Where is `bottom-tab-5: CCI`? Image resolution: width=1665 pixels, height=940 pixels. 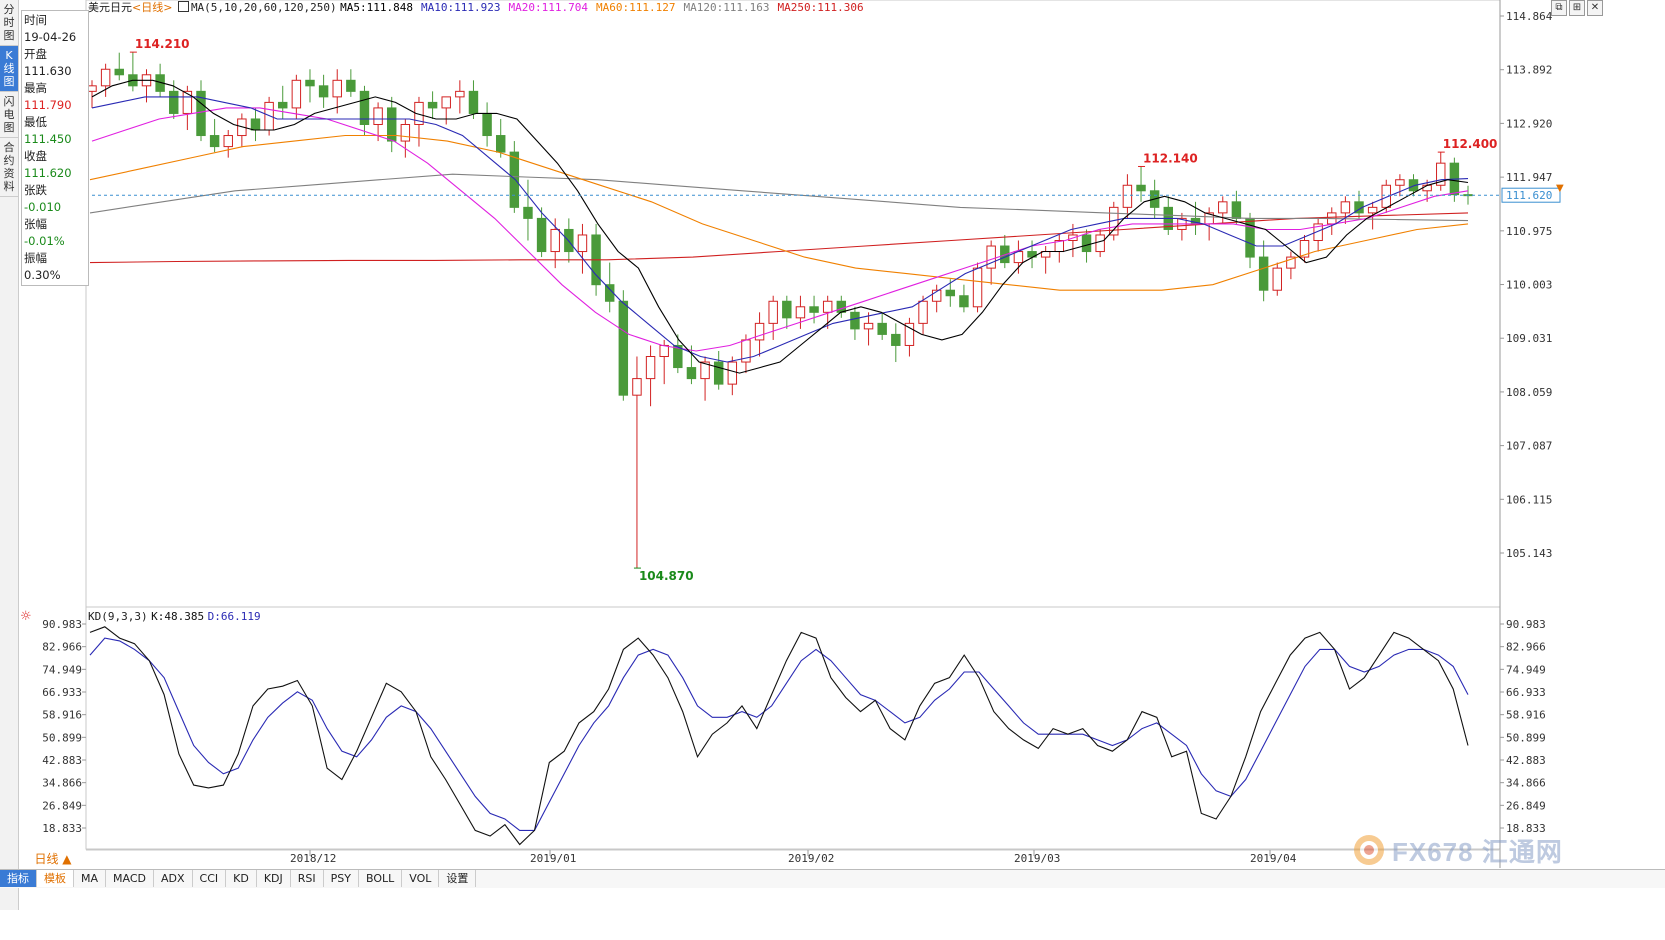
bottom-tab-5: CCI is located at coordinates (210, 878).